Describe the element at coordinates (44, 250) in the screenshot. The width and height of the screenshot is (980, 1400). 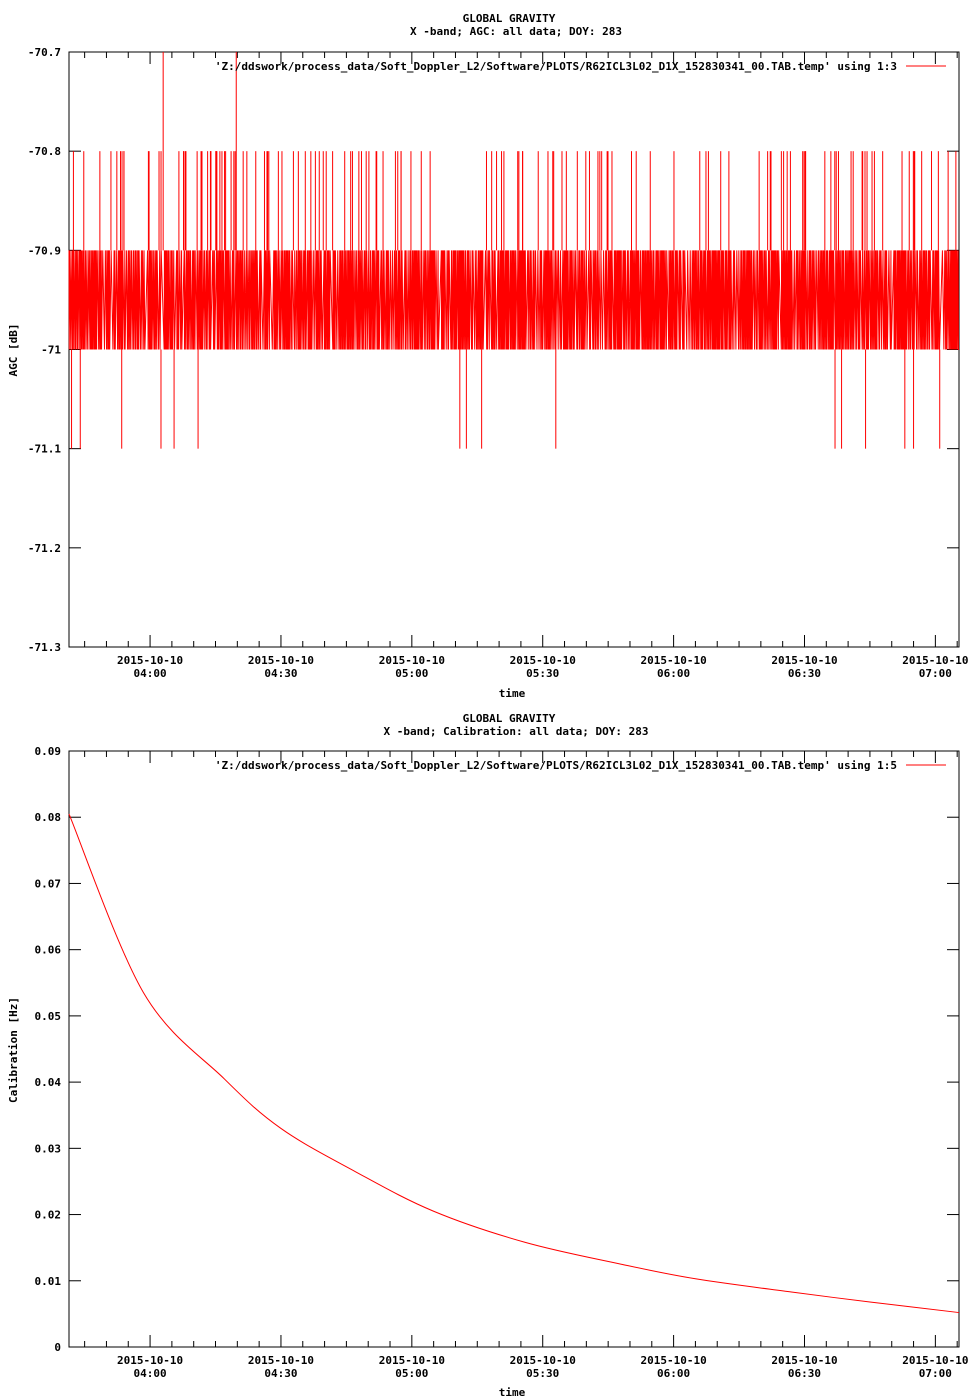
I see `agc-y-tick-label: -70.9` at that location.